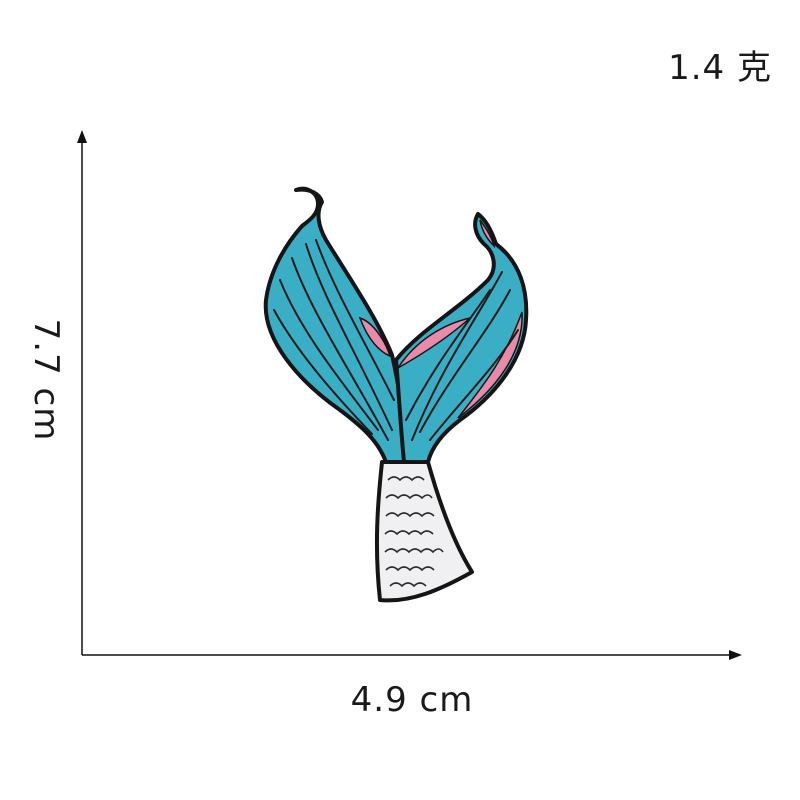  What do you see at coordinates (414, 532) in the screenshot?
I see `tail-scales` at bounding box center [414, 532].